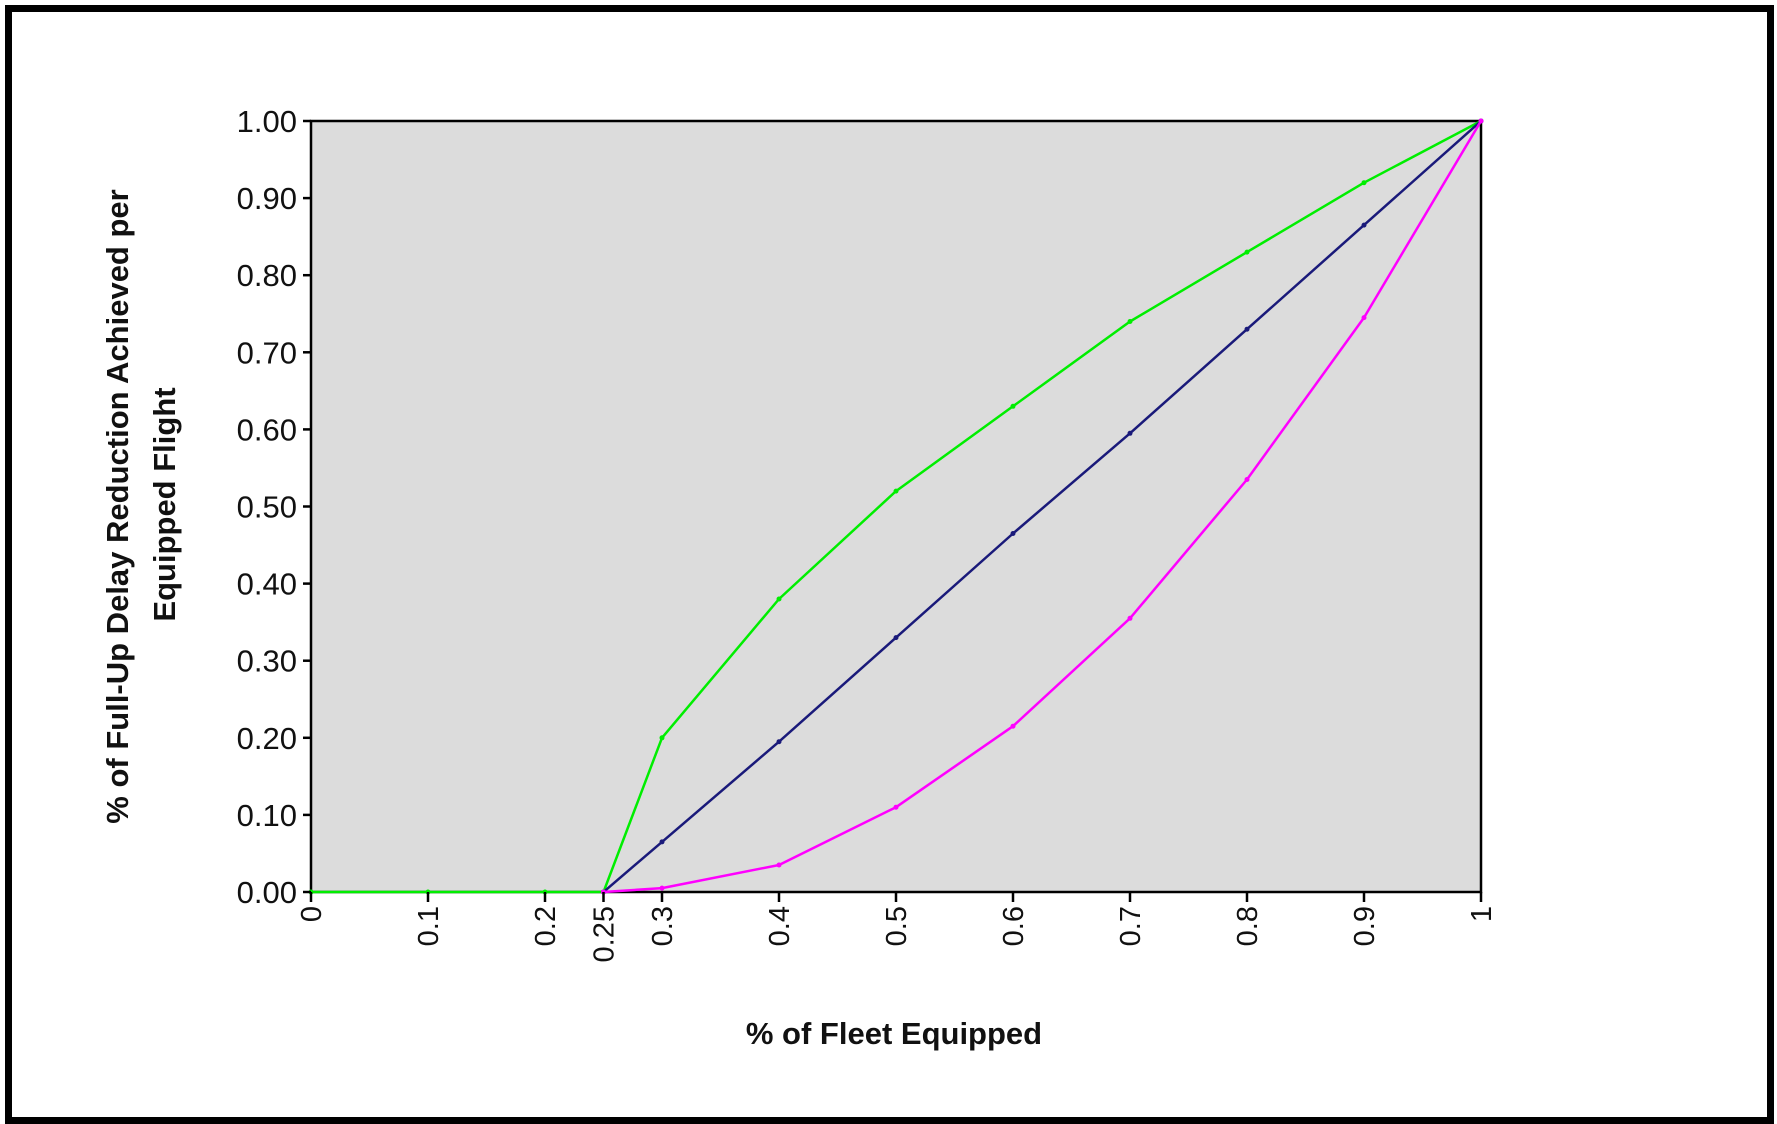  Describe the element at coordinates (267, 892) in the screenshot. I see `y-tick-label: 0.00` at that location.